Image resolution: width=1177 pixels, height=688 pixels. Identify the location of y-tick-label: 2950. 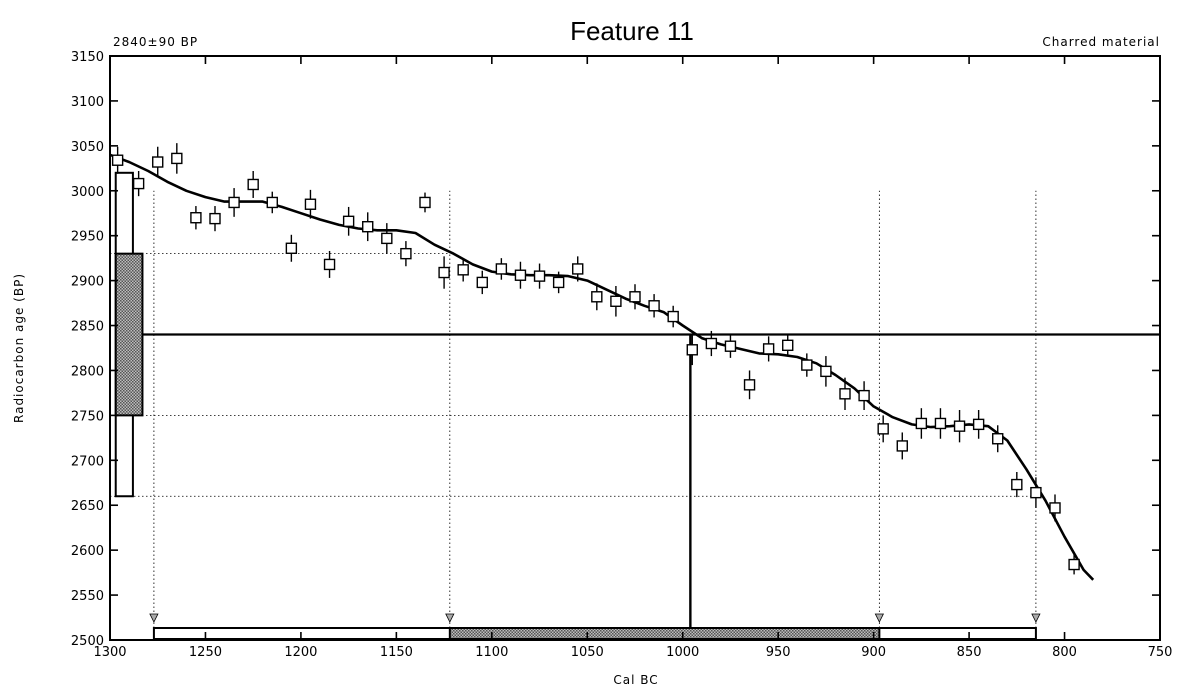
(87, 237).